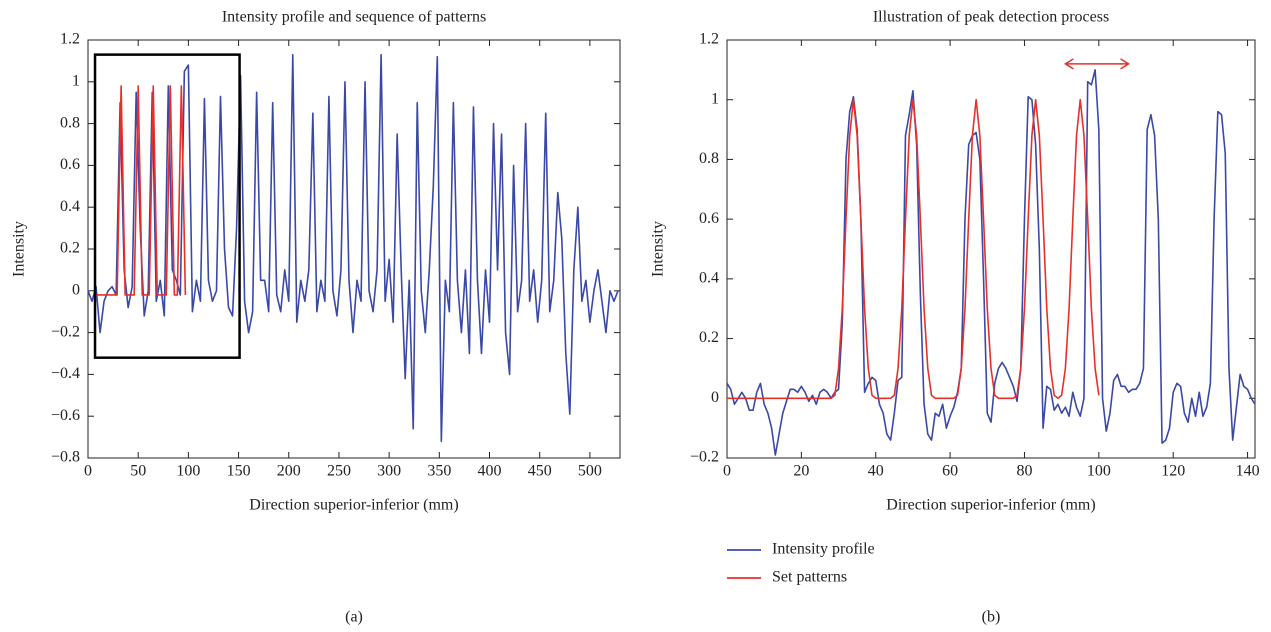  Describe the element at coordinates (991, 17) in the screenshot. I see `chart-title: Illustration of peak detection process` at that location.